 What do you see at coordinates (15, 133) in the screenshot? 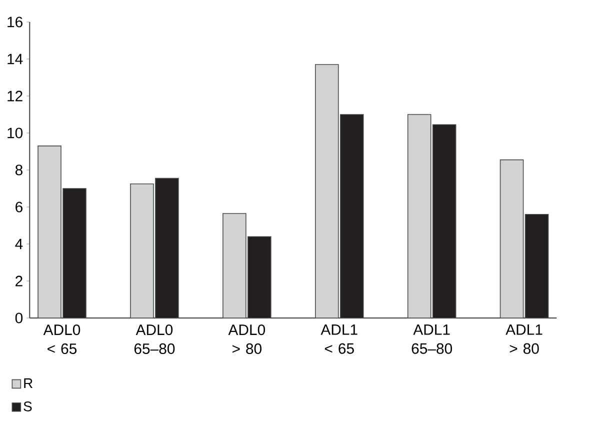
I see `y-tick-label: 10` at bounding box center [15, 133].